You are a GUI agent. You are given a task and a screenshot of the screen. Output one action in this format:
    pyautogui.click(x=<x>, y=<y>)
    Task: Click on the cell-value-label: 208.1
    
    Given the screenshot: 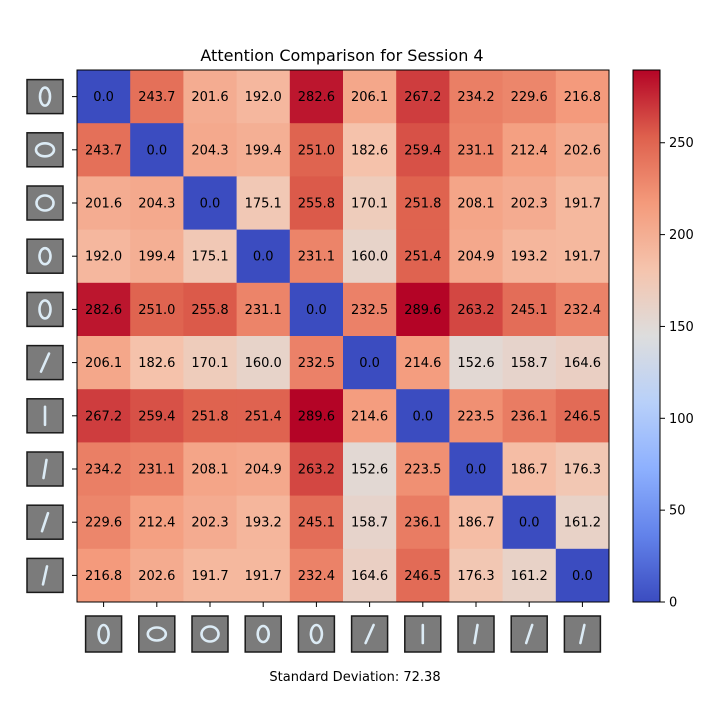 What is the action you would take?
    pyautogui.click(x=475, y=204)
    